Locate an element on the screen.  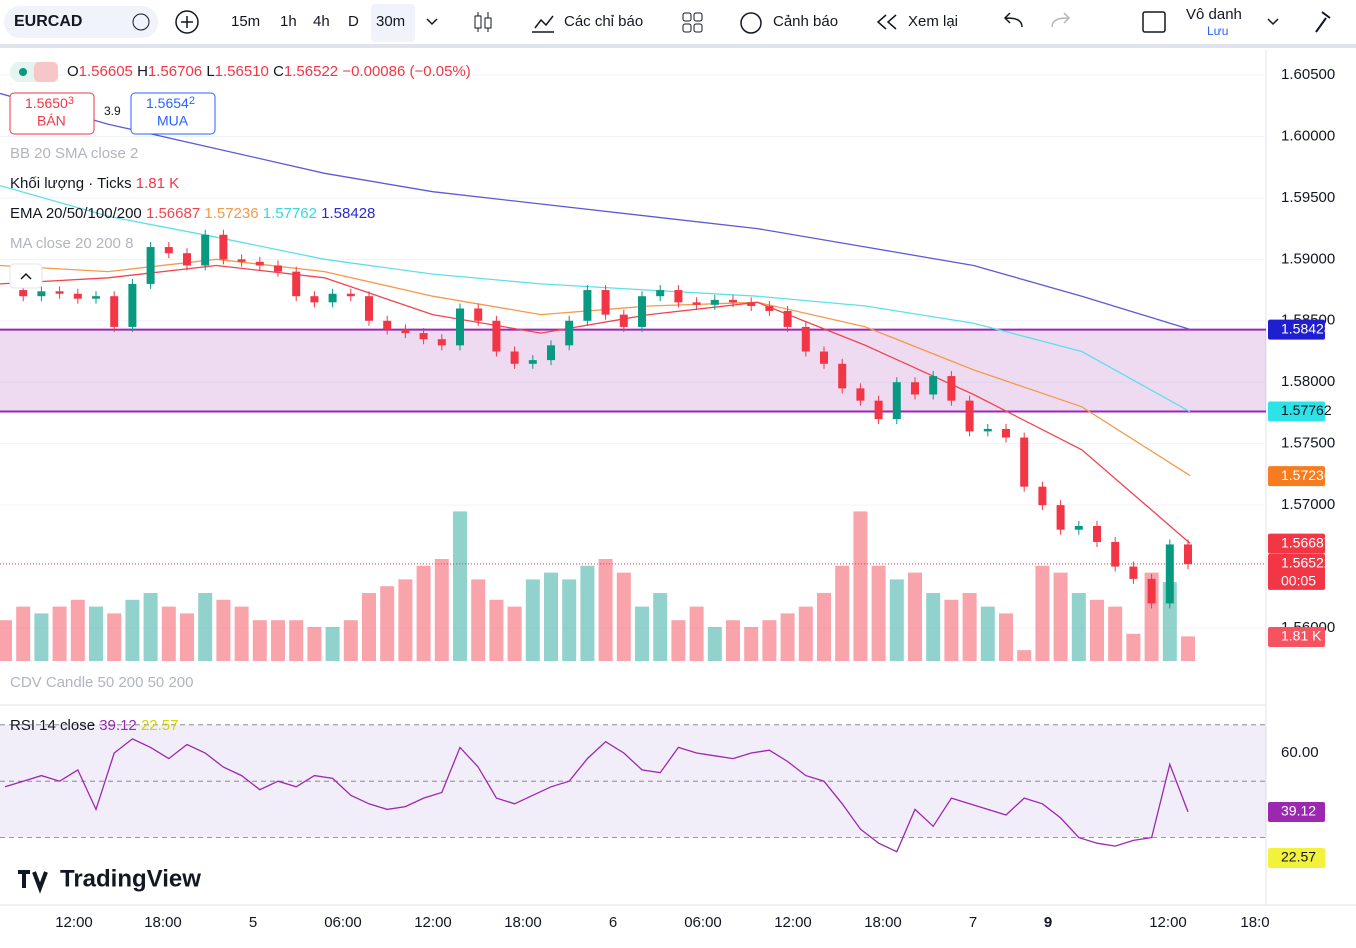
study-volume: Khối lượng · Ticks 1.81 K is located at coordinates (94, 183).